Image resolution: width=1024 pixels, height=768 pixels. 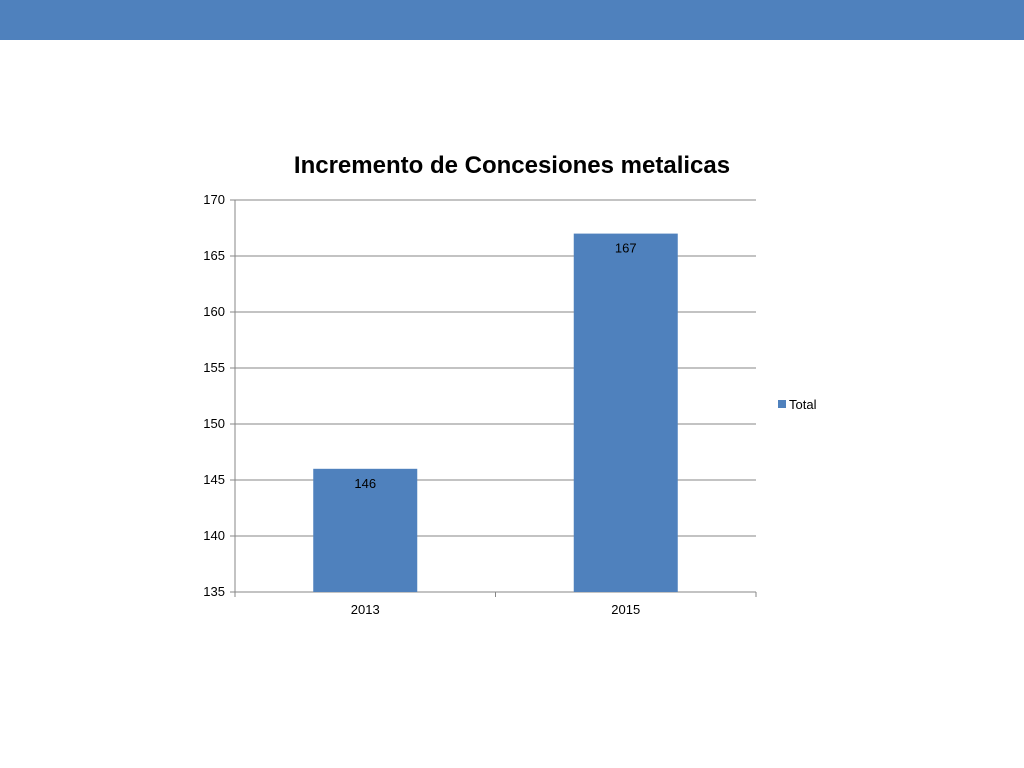 I want to click on chart-title-text: Incremento de Concesiones metalicas, so click(x=512, y=165).